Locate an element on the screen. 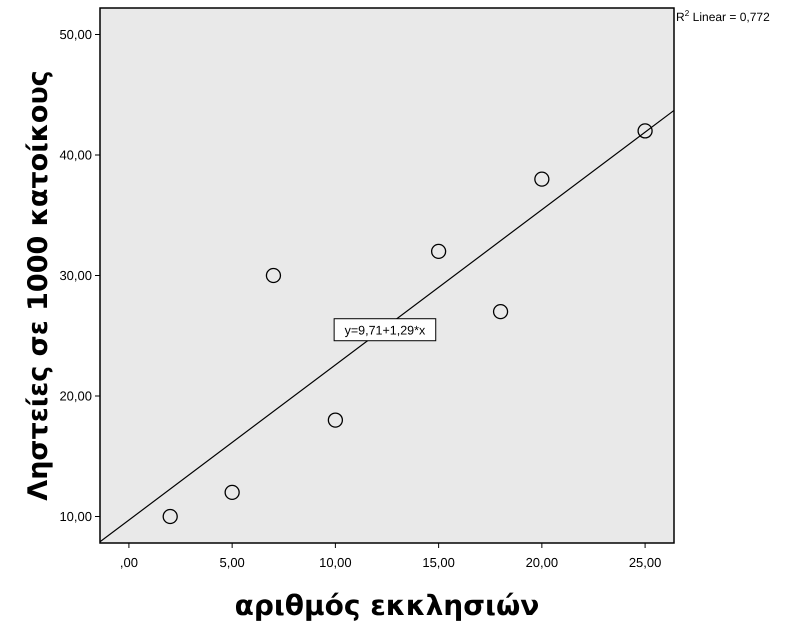 The width and height of the screenshot is (799, 640). x-tick-label: 20,00 is located at coordinates (542, 562).